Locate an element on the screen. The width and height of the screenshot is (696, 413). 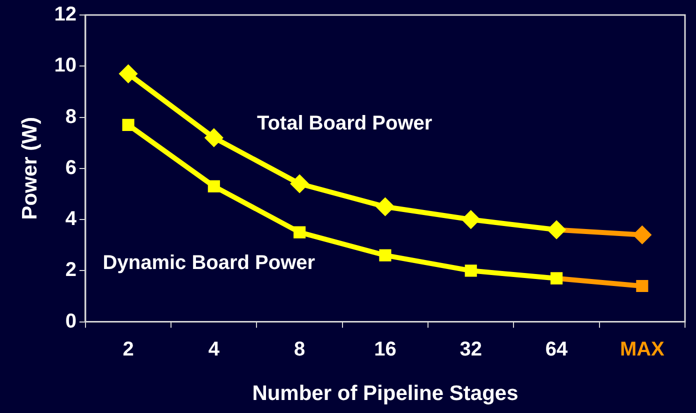
y-axis-title: Power (W) is located at coordinates (30, 168).